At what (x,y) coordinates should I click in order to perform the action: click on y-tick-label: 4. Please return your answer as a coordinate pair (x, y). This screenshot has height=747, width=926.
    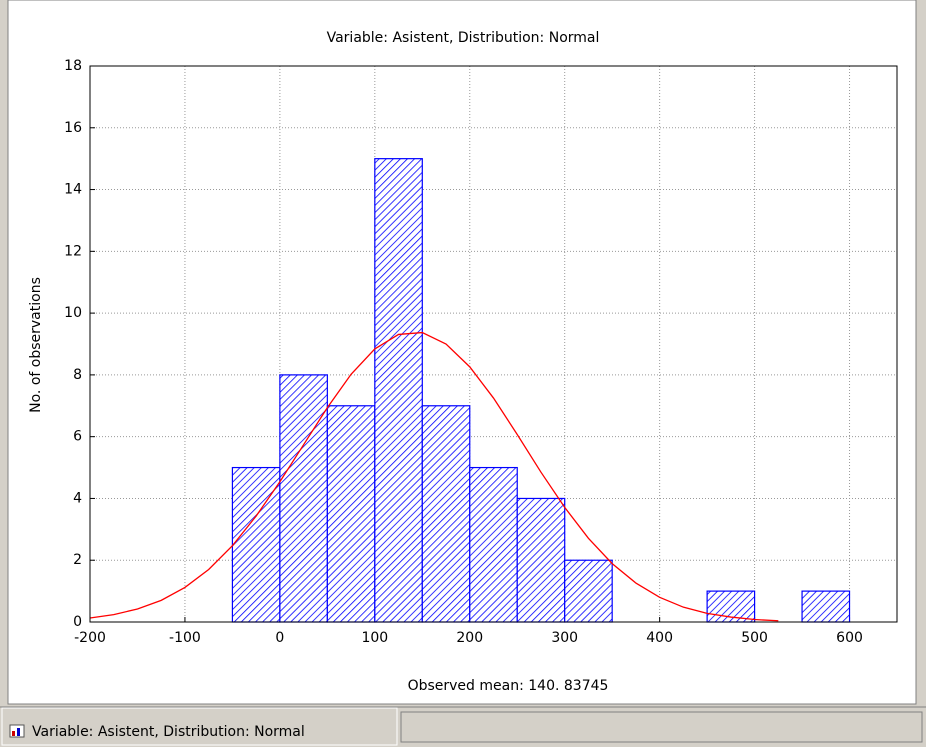
    Looking at the image, I should click on (77, 498).